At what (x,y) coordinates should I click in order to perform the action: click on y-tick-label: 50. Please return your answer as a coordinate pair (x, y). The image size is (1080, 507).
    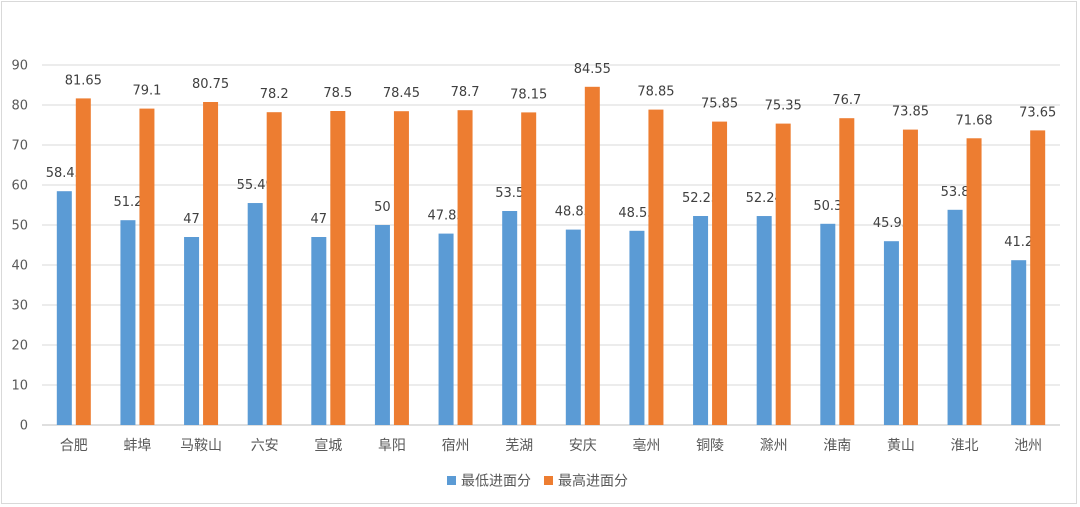
    Looking at the image, I should click on (19, 226).